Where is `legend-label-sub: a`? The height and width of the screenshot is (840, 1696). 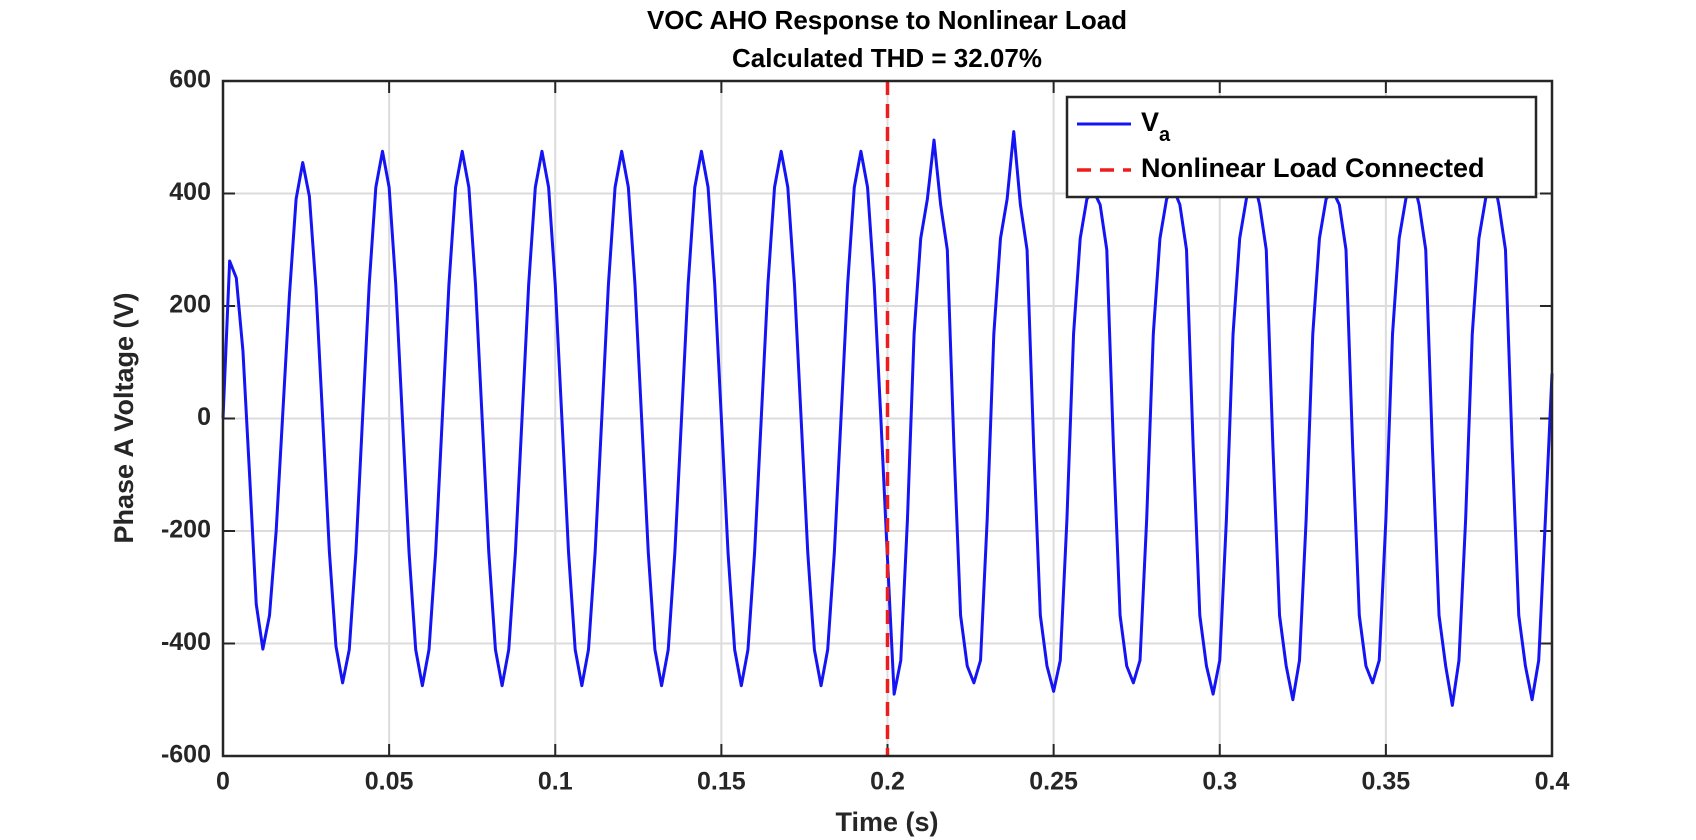 legend-label-sub: a is located at coordinates (1165, 135).